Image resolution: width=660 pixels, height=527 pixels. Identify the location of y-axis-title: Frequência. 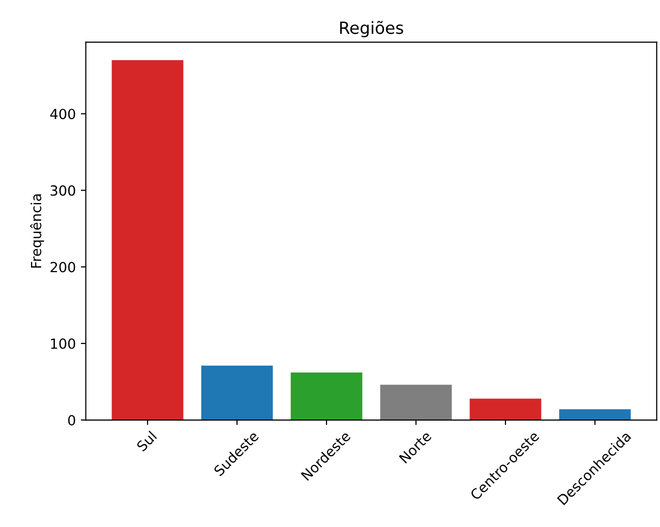
(37, 231).